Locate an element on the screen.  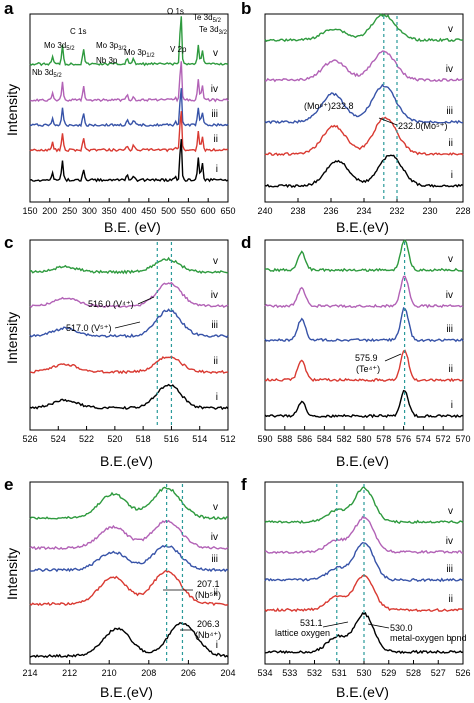
x-tick-label: 574 is located at coordinates (423, 439).